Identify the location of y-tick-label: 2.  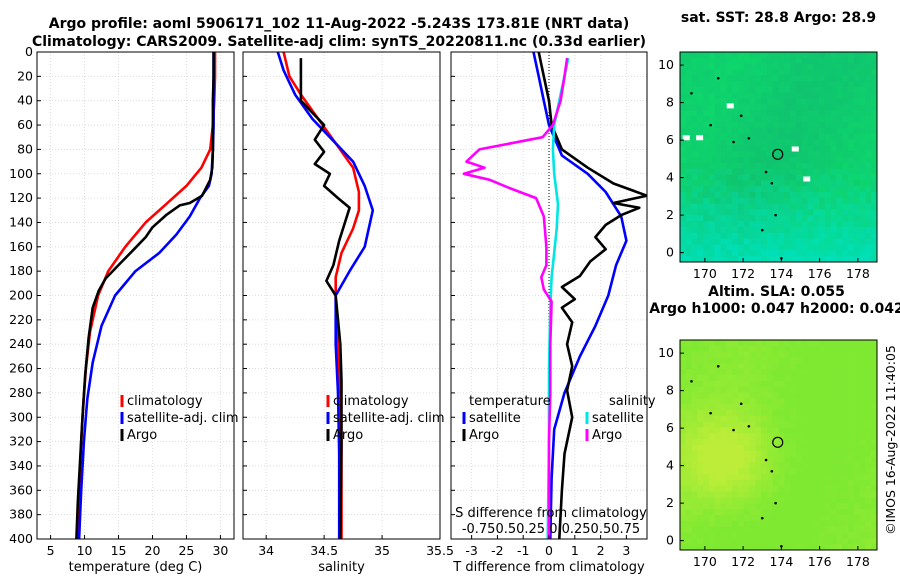
(670, 214).